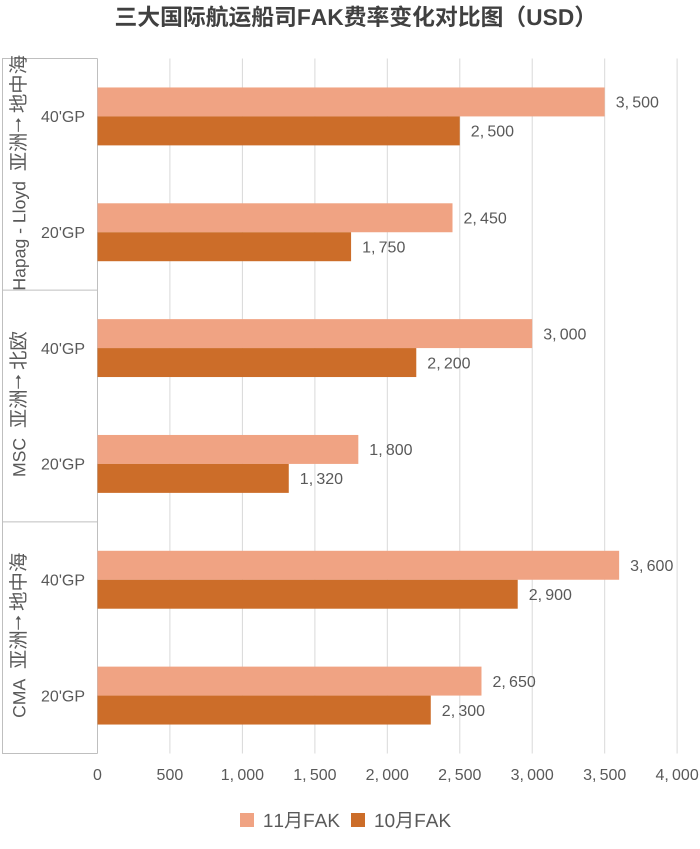 The width and height of the screenshot is (700, 849). Describe the element at coordinates (485, 219) in the screenshot. I see `svg-text: 2, 450` at that location.